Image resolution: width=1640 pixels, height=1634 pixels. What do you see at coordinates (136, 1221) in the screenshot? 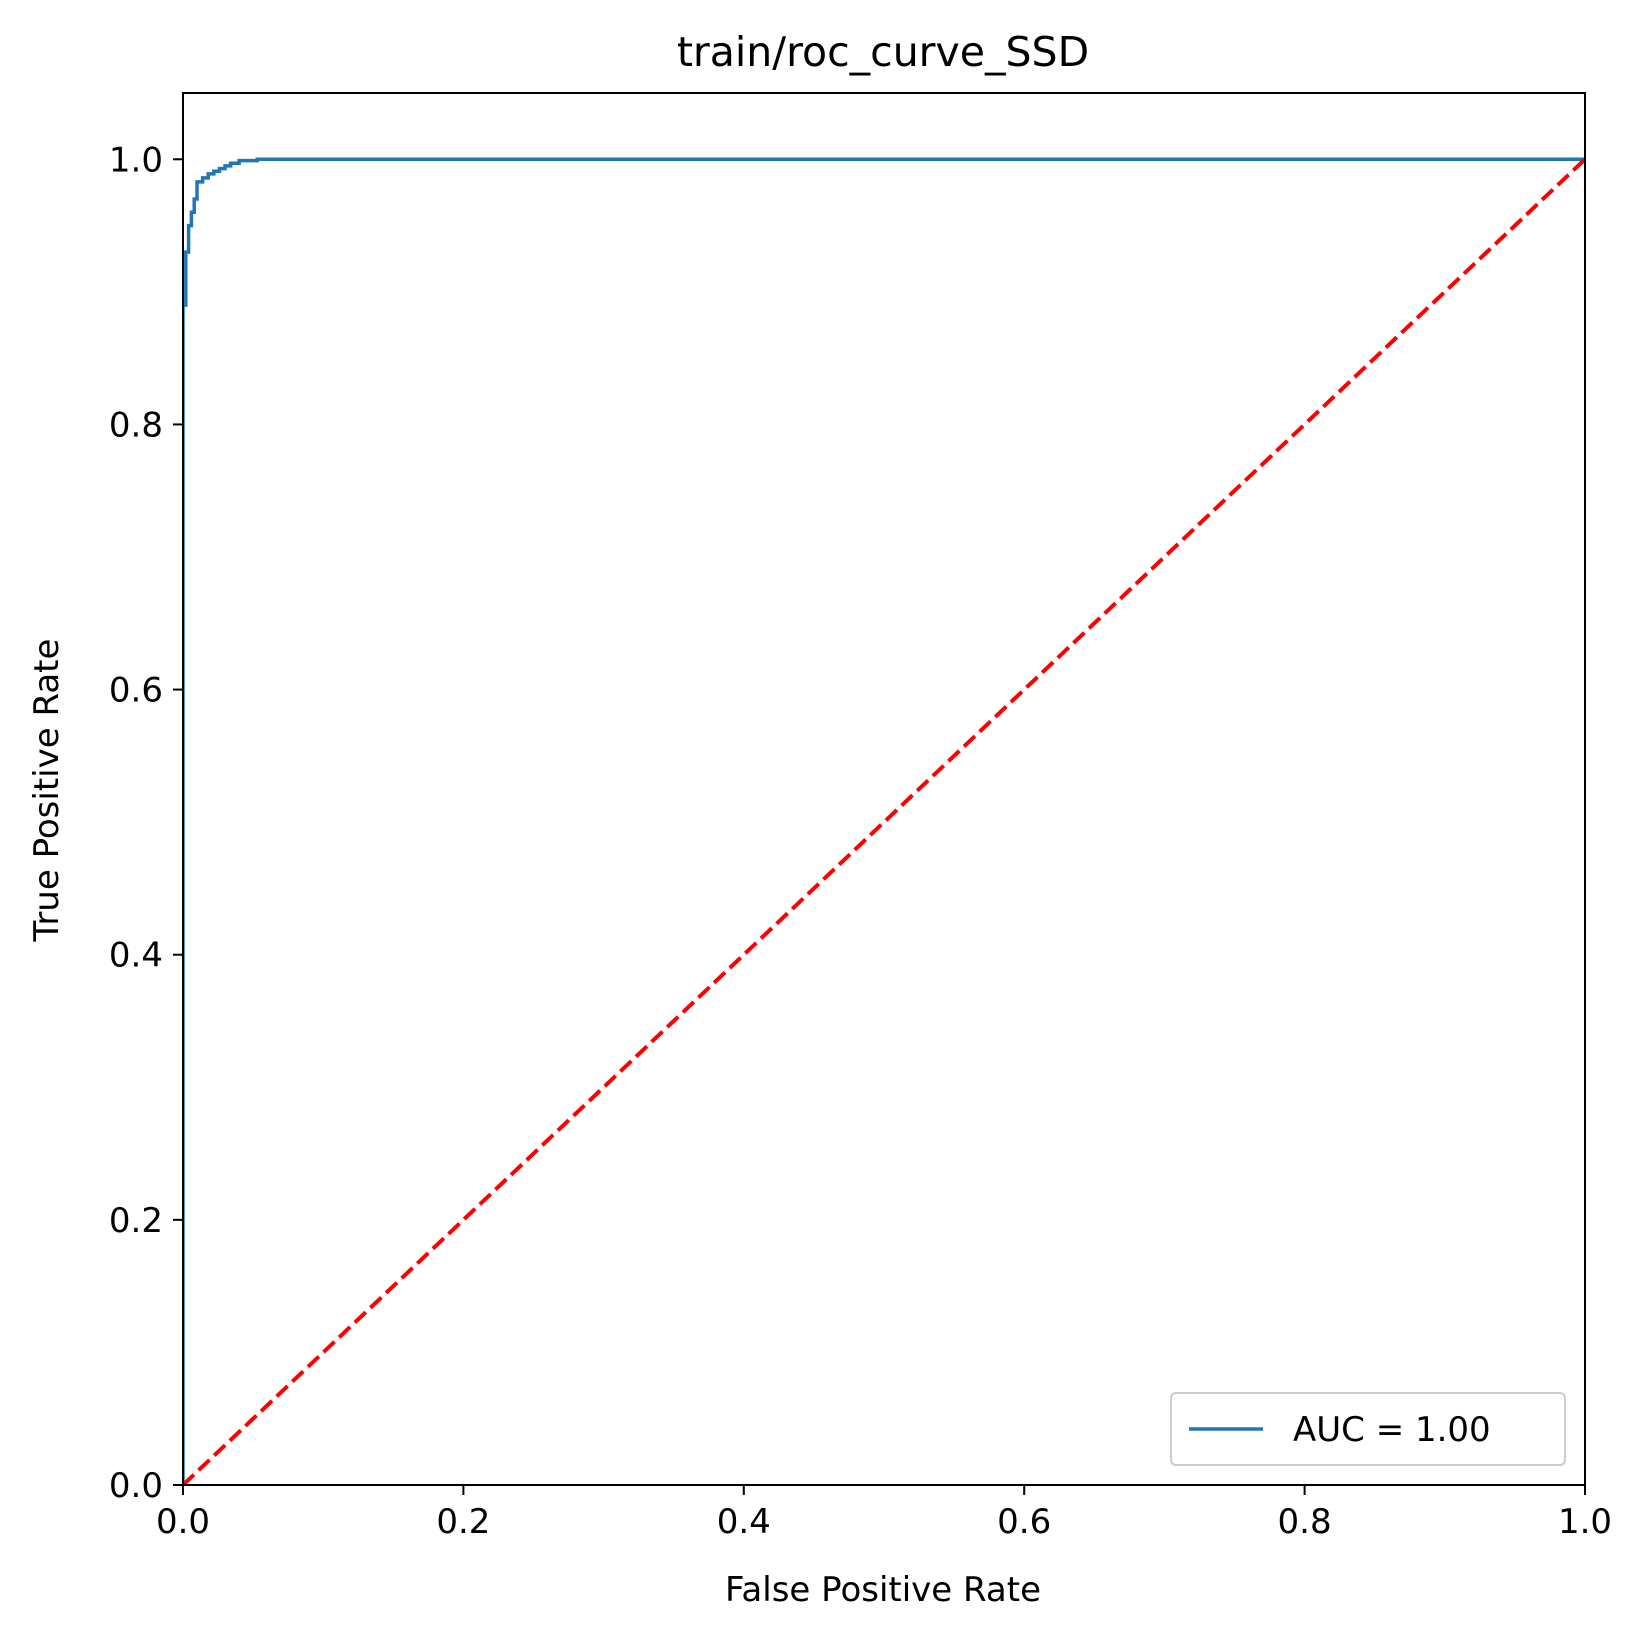
I see `y-tick-label: 0.2` at bounding box center [136, 1221].